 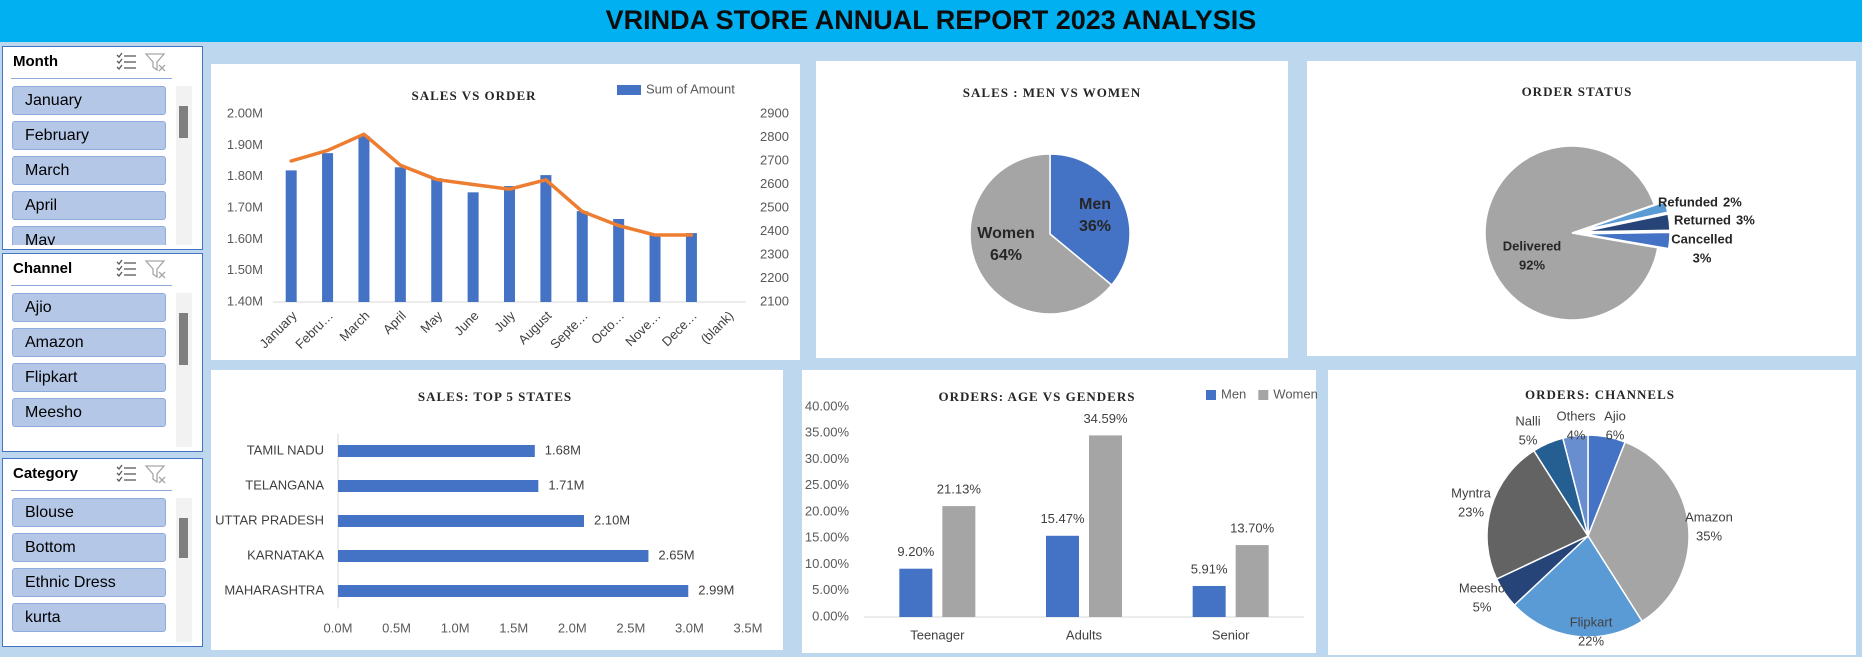 I want to click on slicer-item: April, so click(x=89, y=205).